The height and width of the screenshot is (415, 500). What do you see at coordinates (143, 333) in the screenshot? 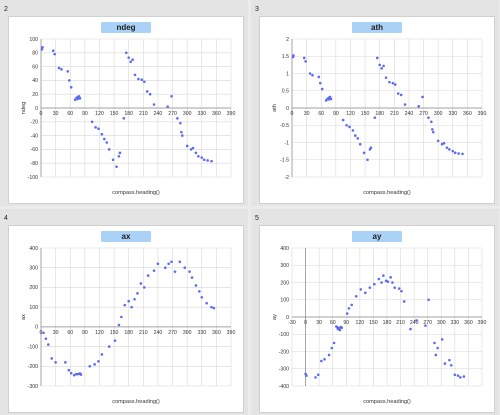
I see `x-tick-label: 210` at bounding box center [143, 333].